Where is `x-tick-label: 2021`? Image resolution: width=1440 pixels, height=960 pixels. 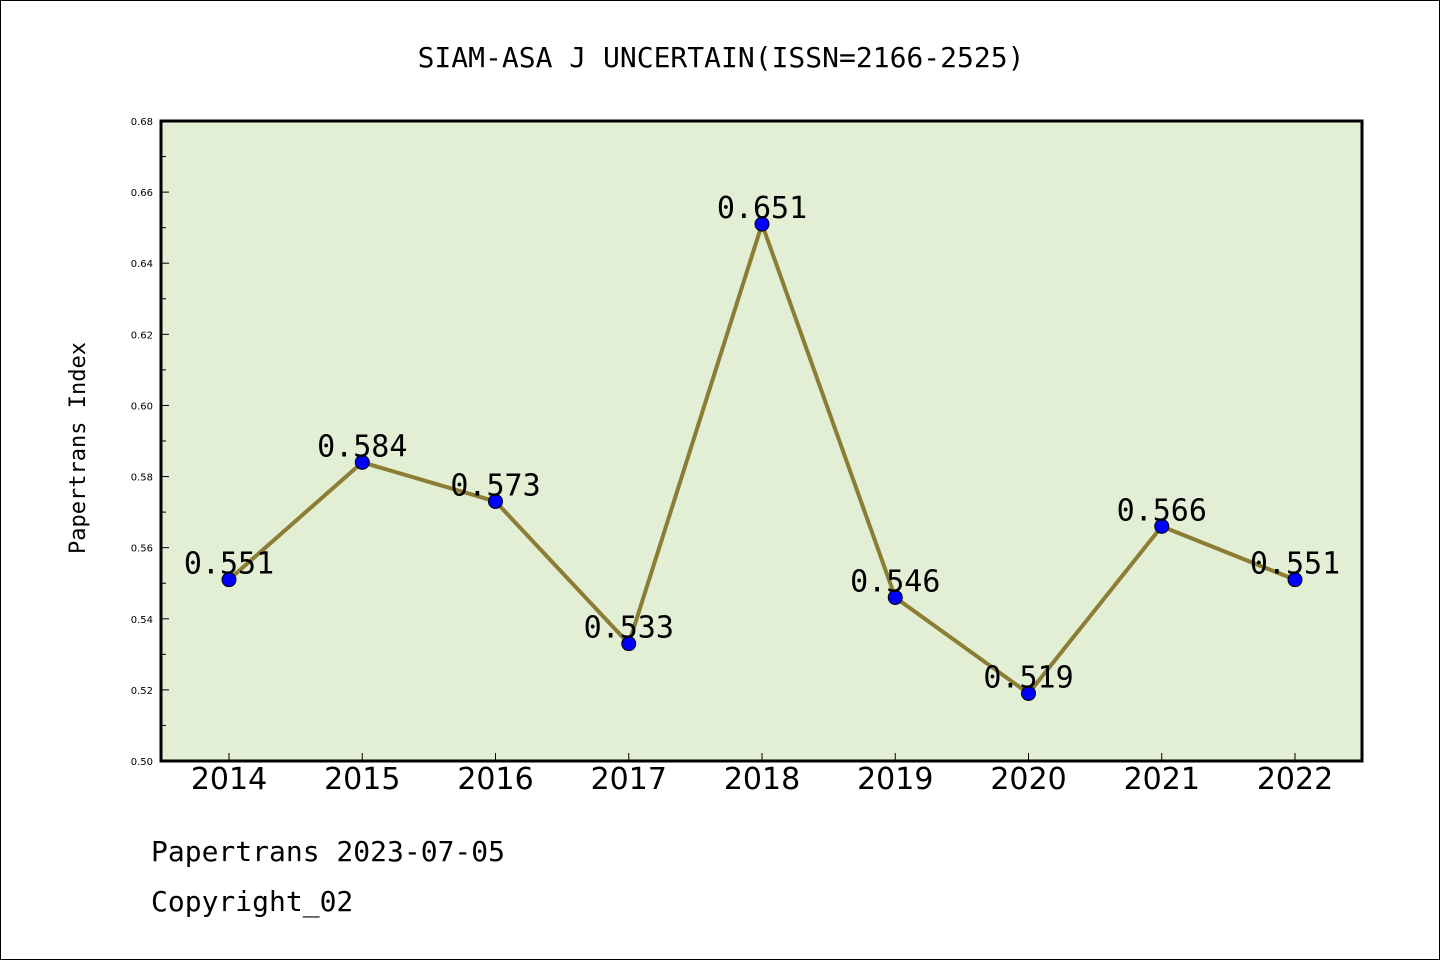 x-tick-label: 2021 is located at coordinates (1162, 779).